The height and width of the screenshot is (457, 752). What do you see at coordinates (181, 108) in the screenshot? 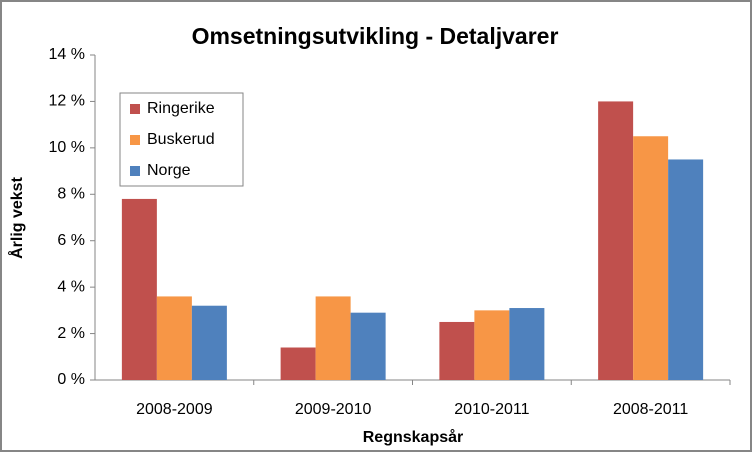
I see `legend-label: Ringerike` at bounding box center [181, 108].